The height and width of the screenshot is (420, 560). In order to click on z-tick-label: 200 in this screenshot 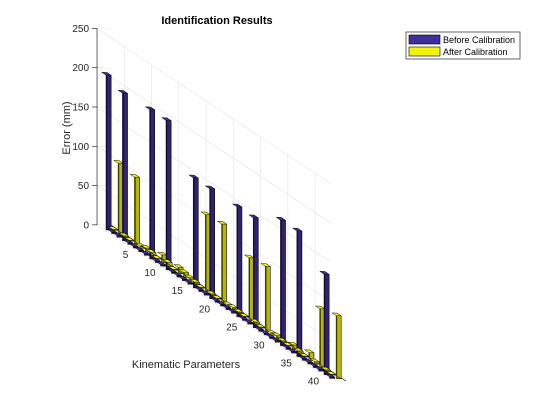, I will do `click(80, 68)`.